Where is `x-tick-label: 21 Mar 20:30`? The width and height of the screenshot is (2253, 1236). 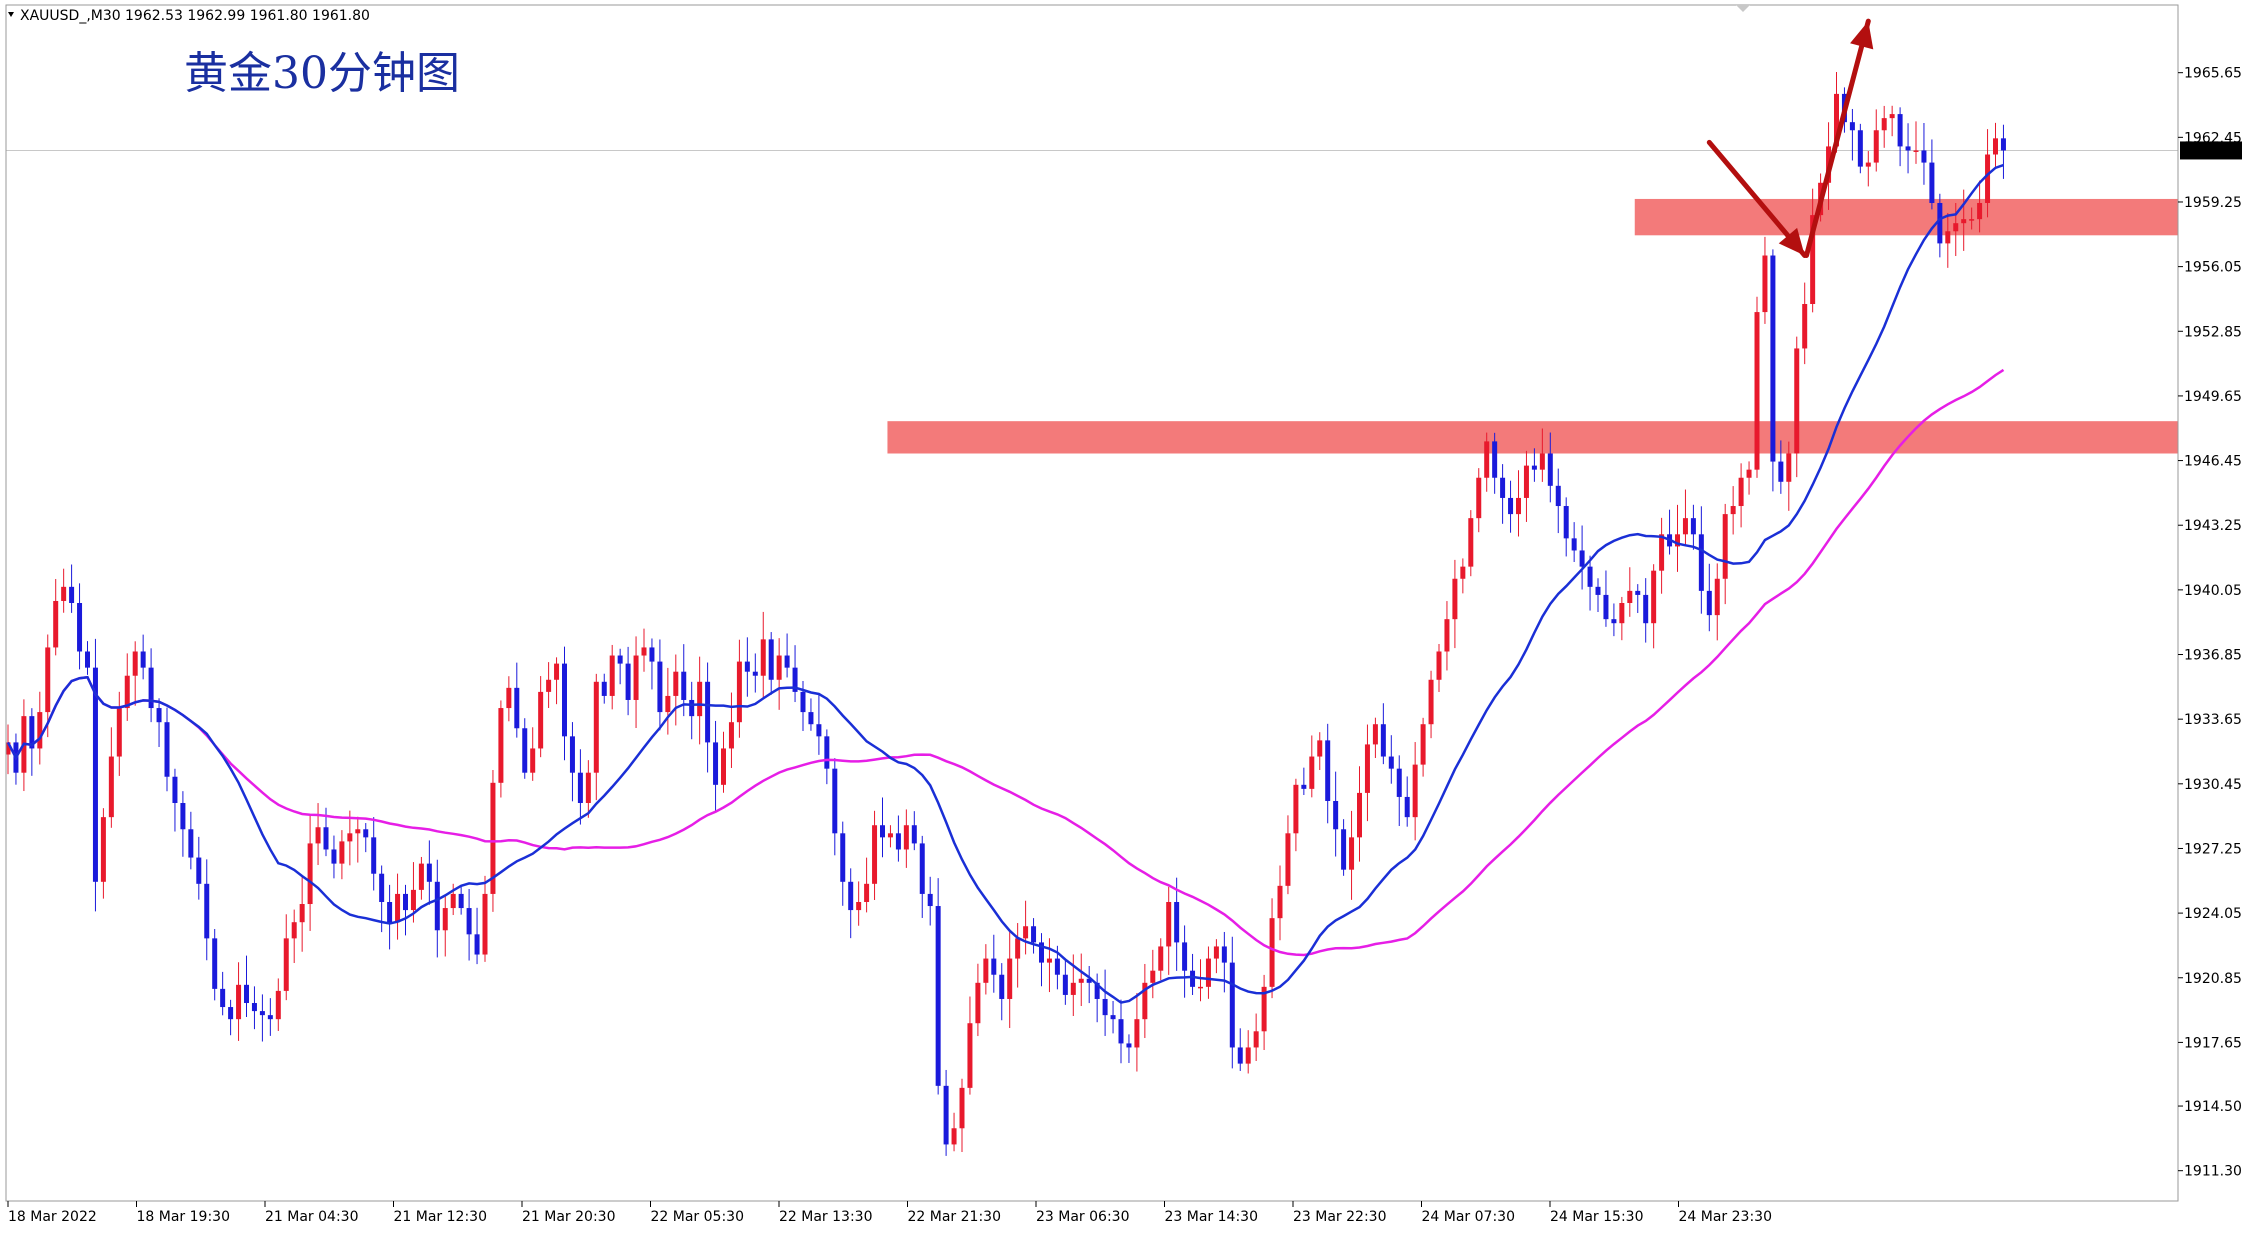
x-tick-label: 21 Mar 20:30 is located at coordinates (568, 1217).